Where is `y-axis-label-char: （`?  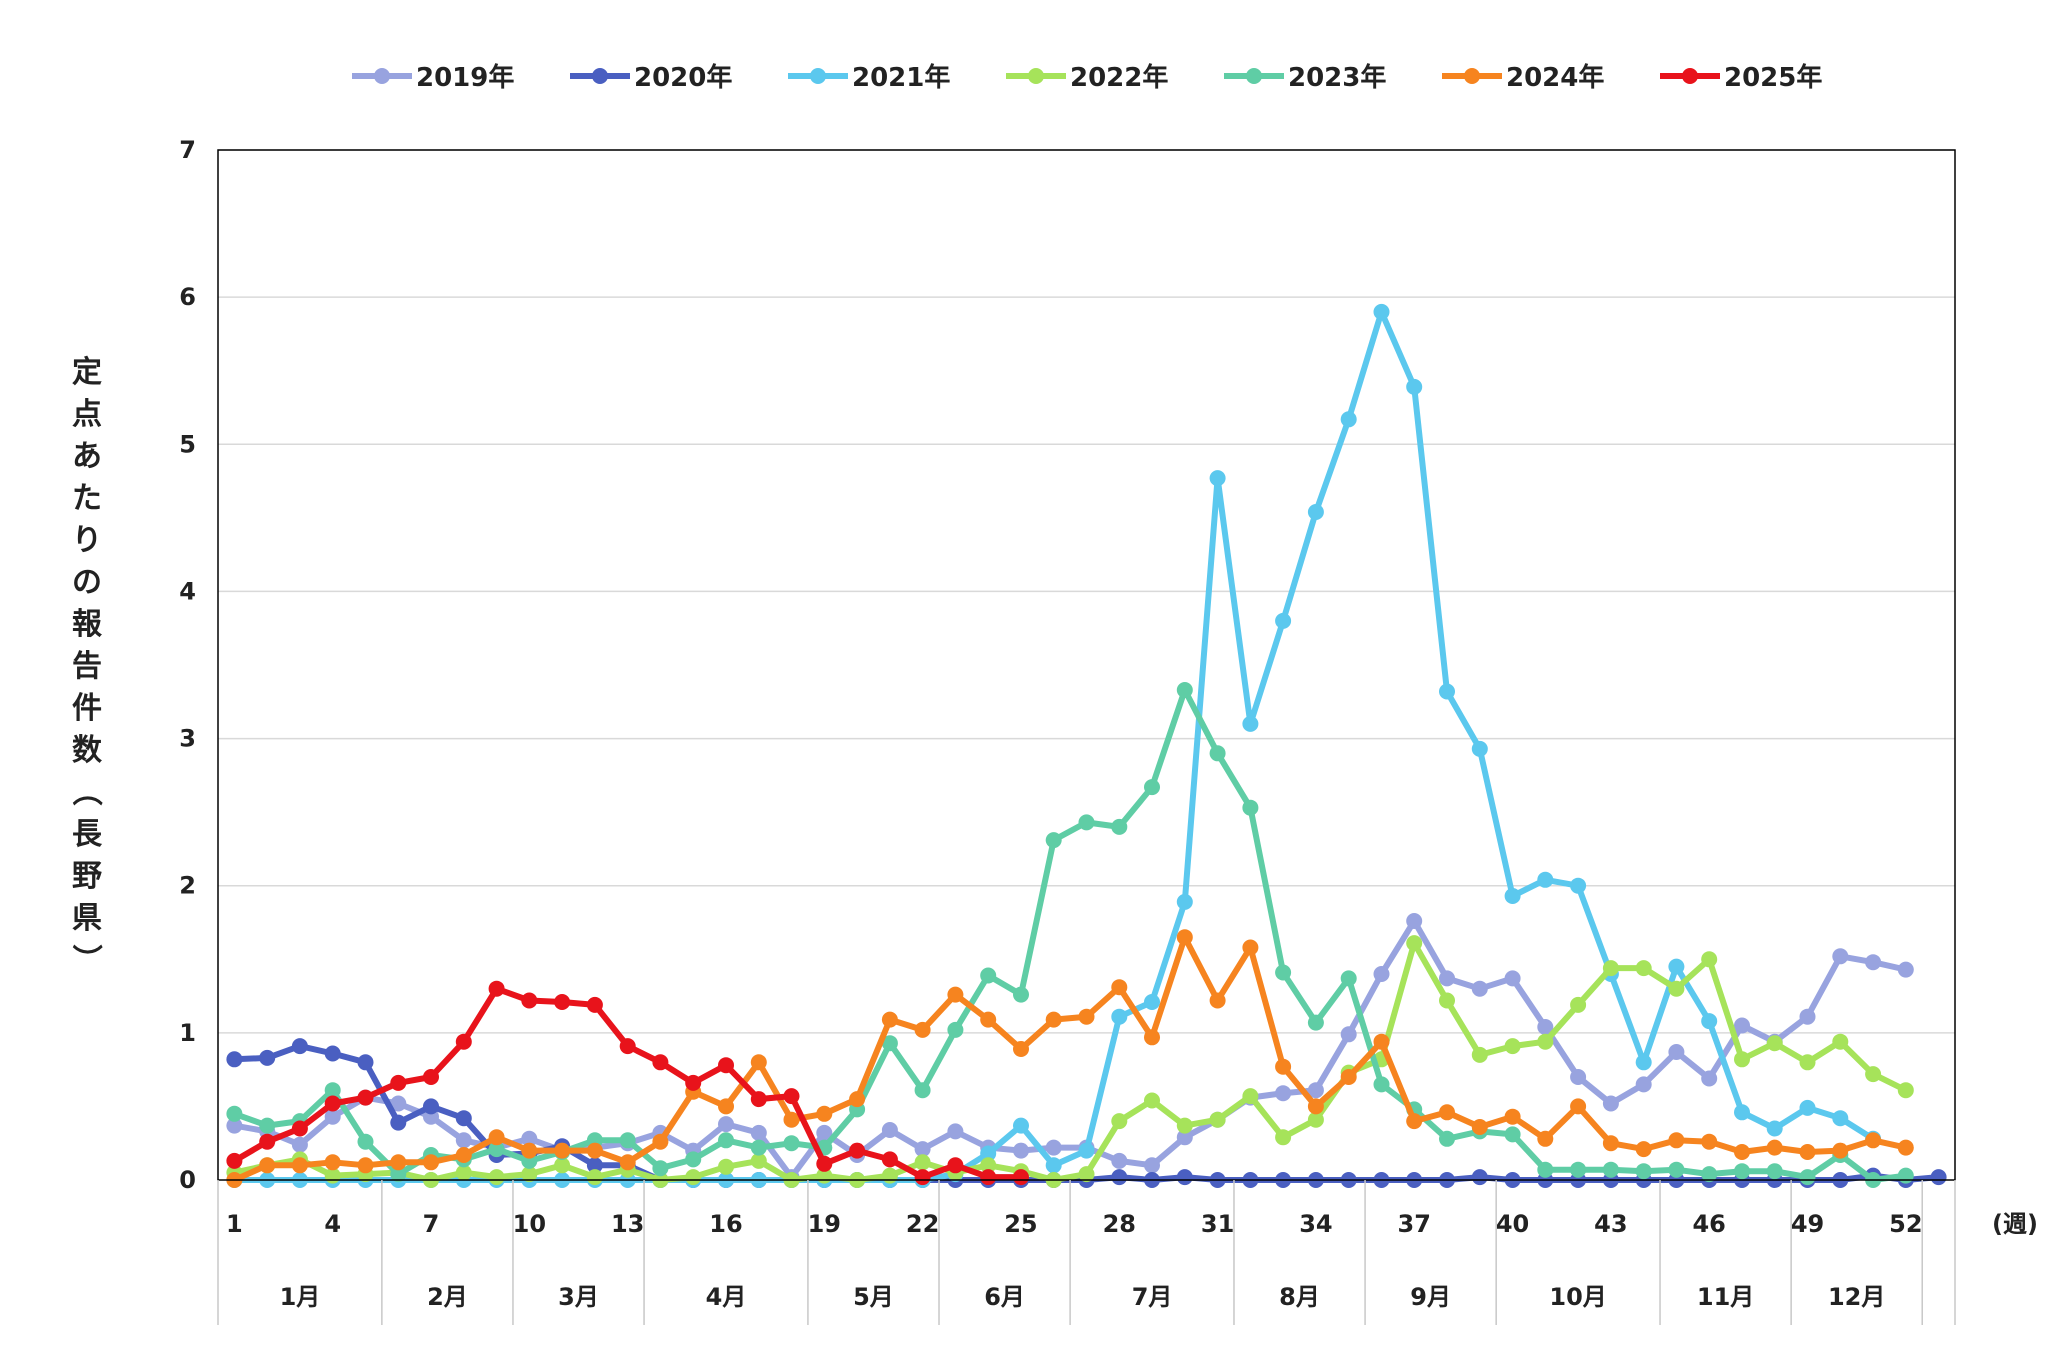
y-axis-label-char: （ is located at coordinates (85, 791).